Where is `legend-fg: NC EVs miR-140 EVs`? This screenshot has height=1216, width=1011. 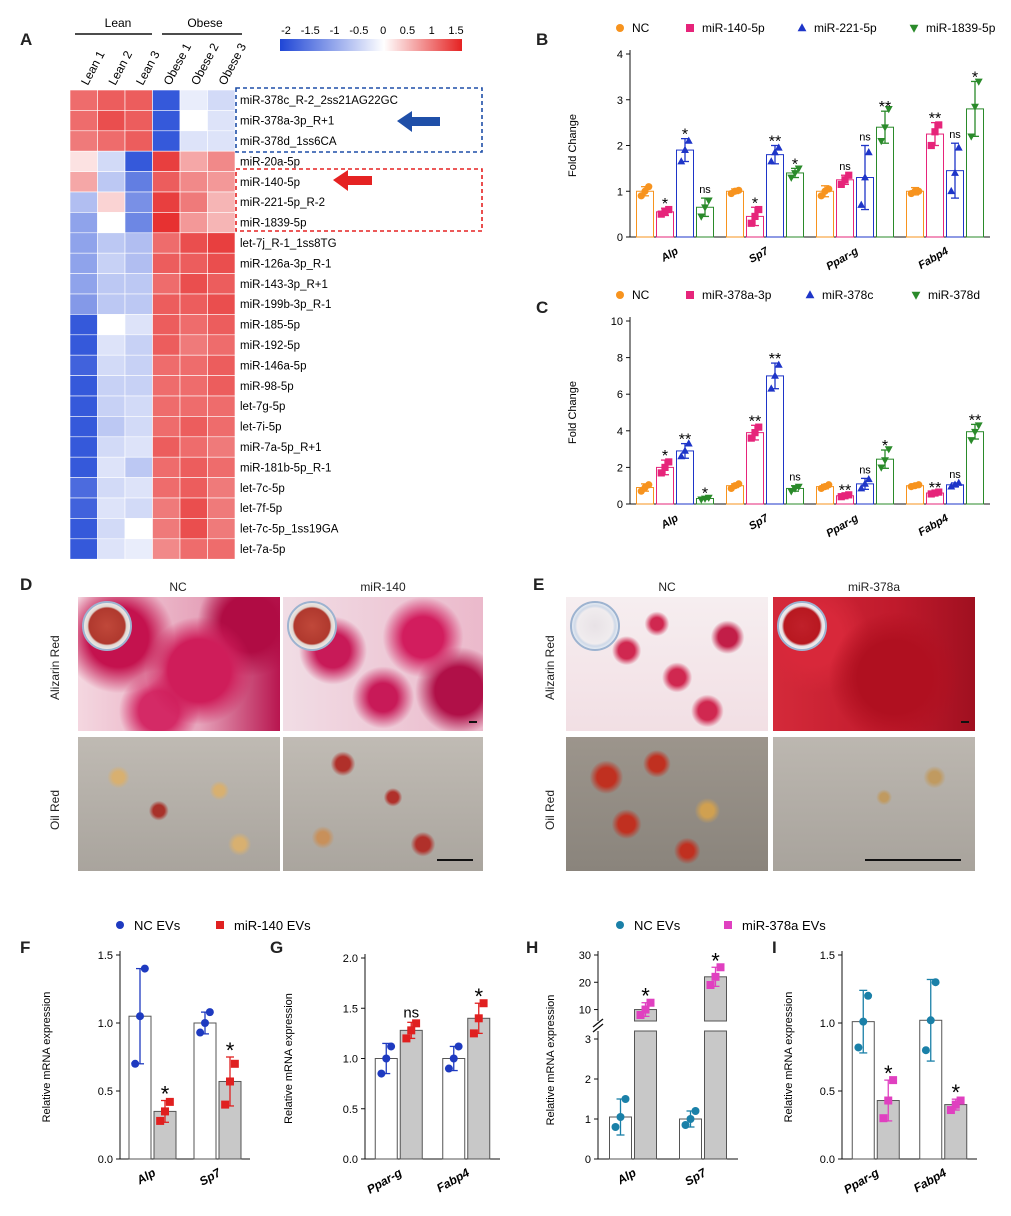
legend-fg: NC EVs miR-140 EVs is located at coordinates (213, 925).